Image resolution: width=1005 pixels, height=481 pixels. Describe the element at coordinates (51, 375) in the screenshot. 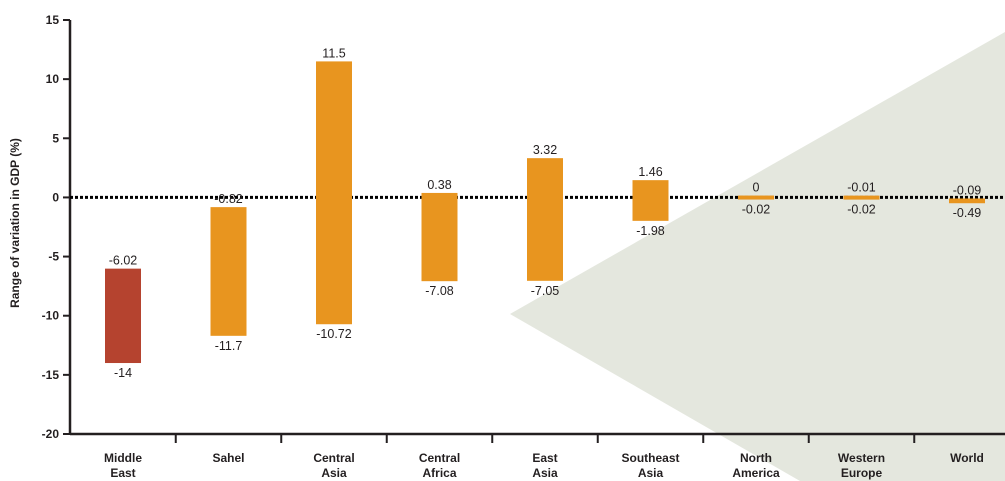

I see `y-tick-label: -15` at that location.